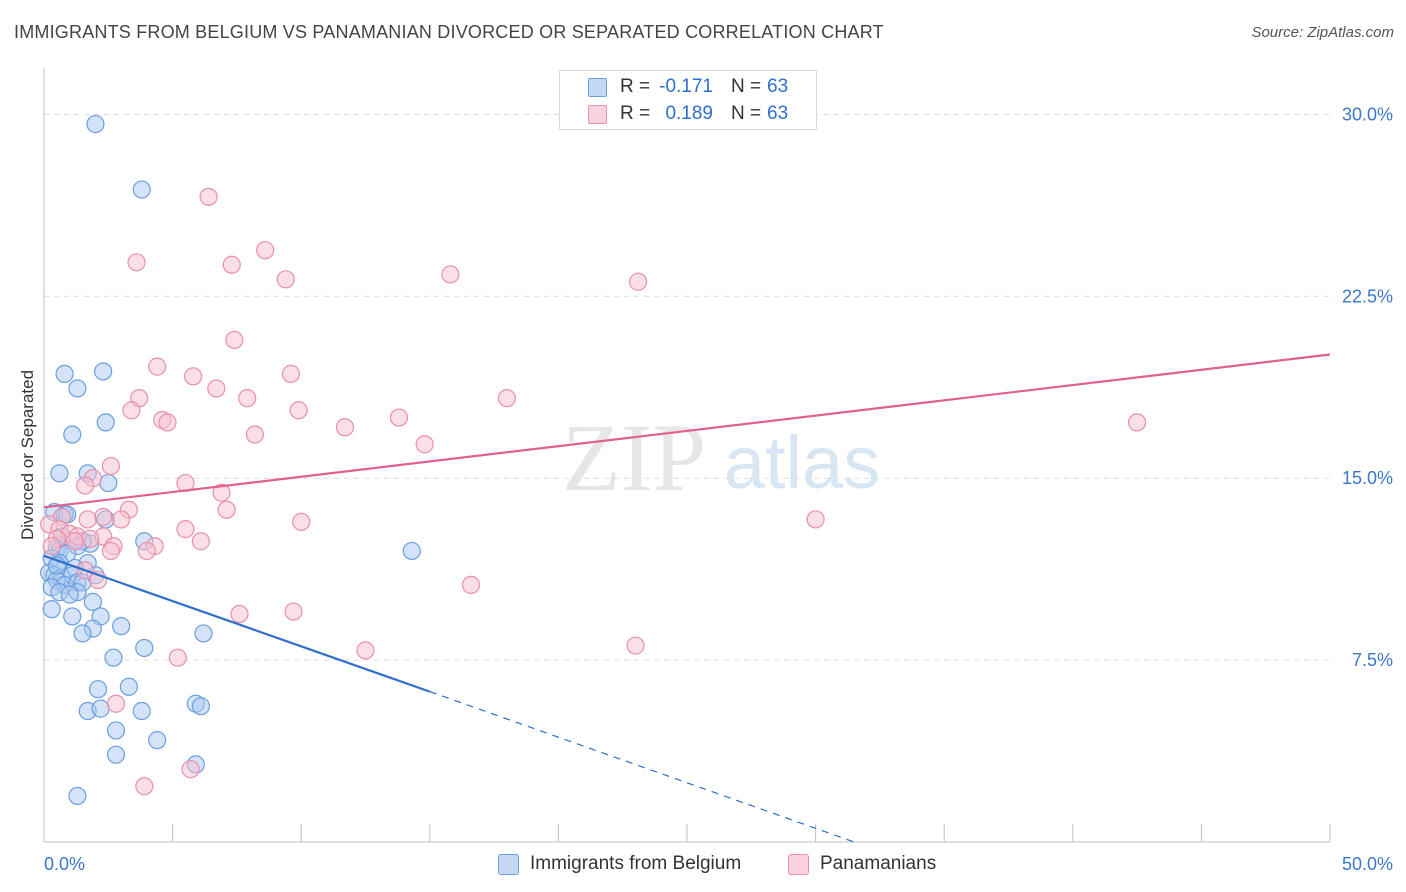  I want to click on y-tick-label: 15.0%, so click(1367, 478).